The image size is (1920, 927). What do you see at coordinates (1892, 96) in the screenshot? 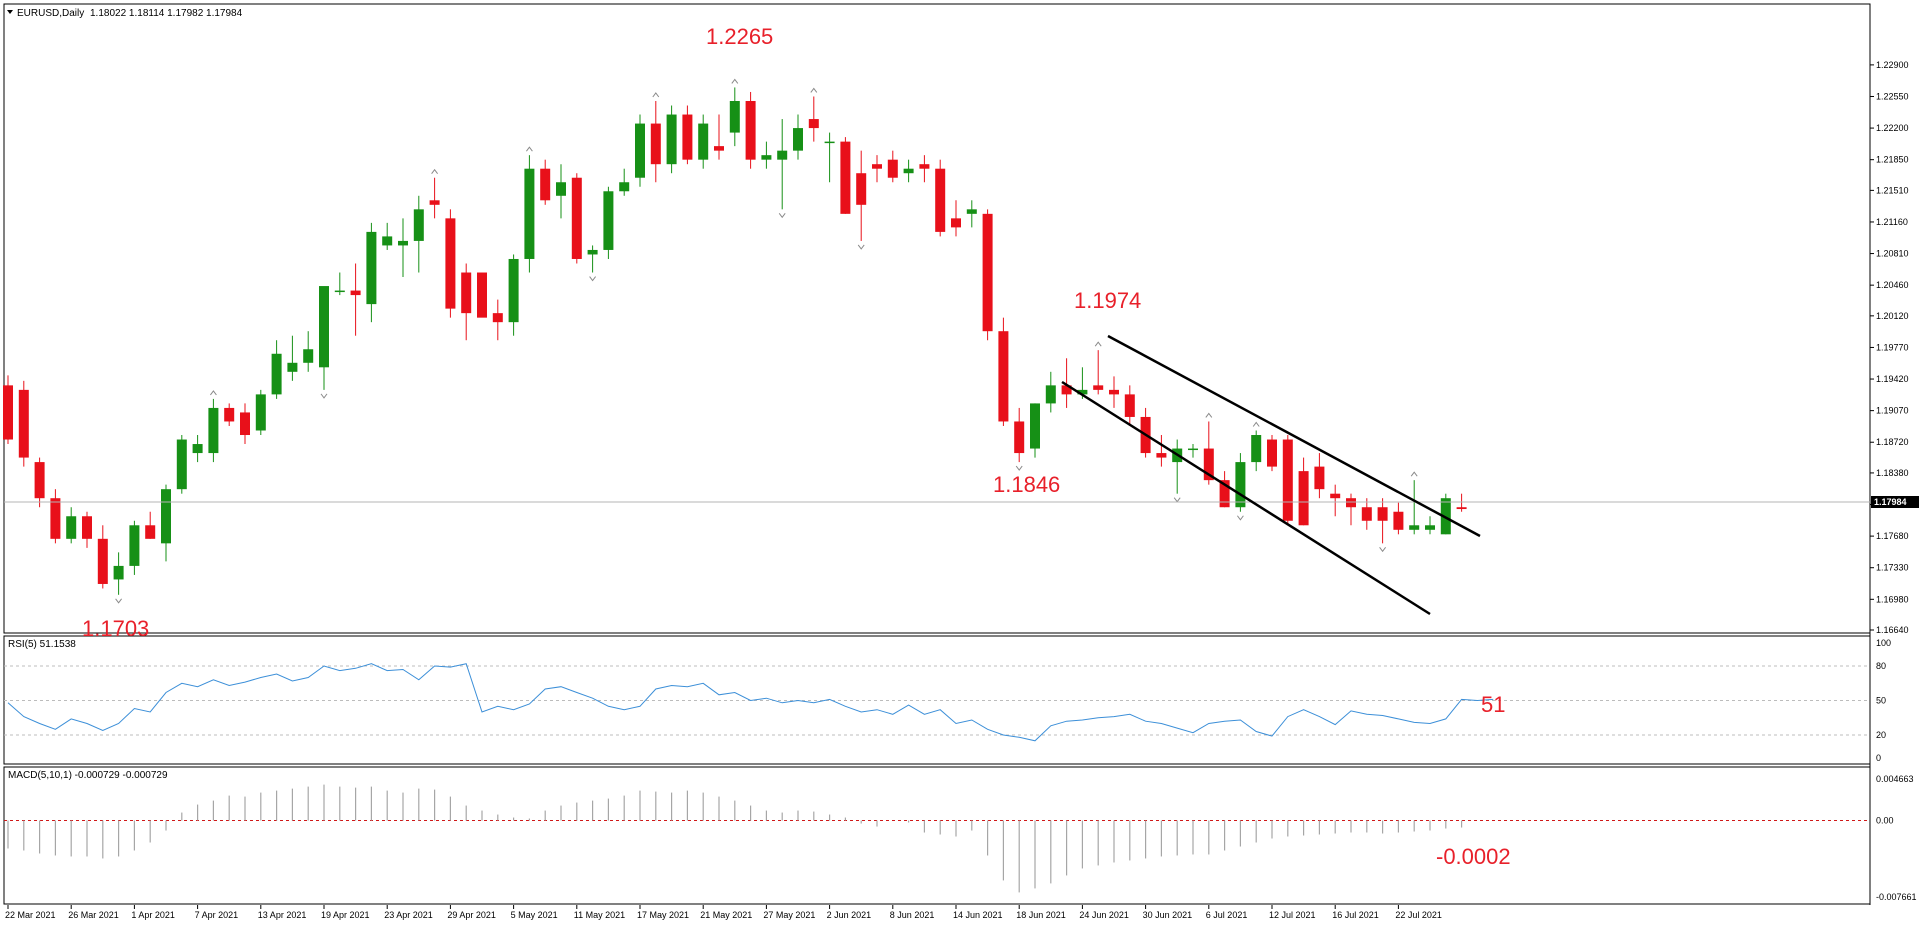
I see `price-tick-label: 1.22550` at bounding box center [1892, 96].